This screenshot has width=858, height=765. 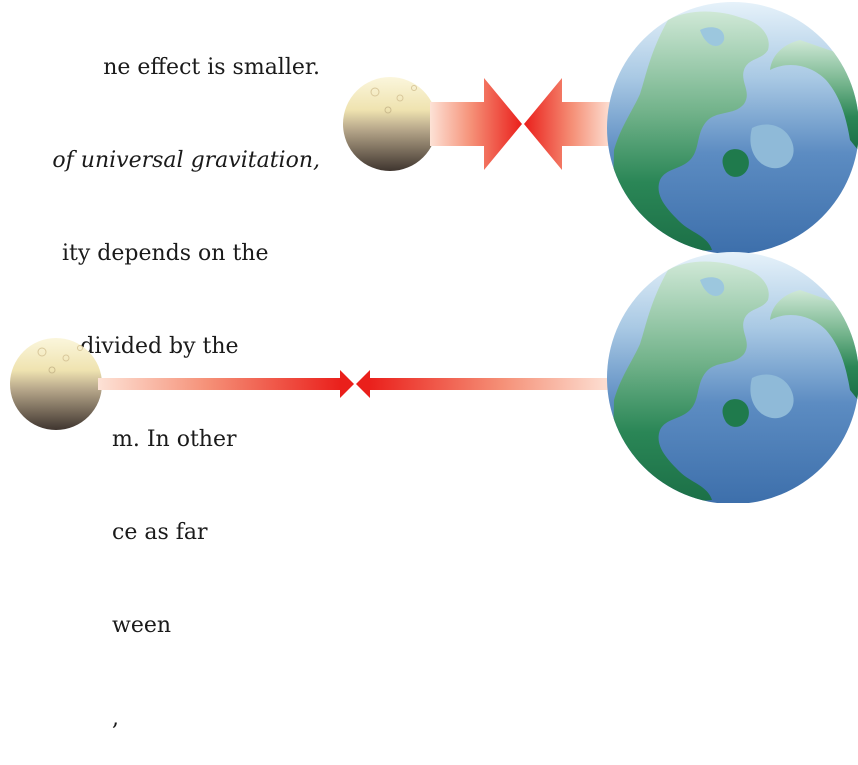 I want to click on text-line-6: ce as far, so click(x=160, y=532).